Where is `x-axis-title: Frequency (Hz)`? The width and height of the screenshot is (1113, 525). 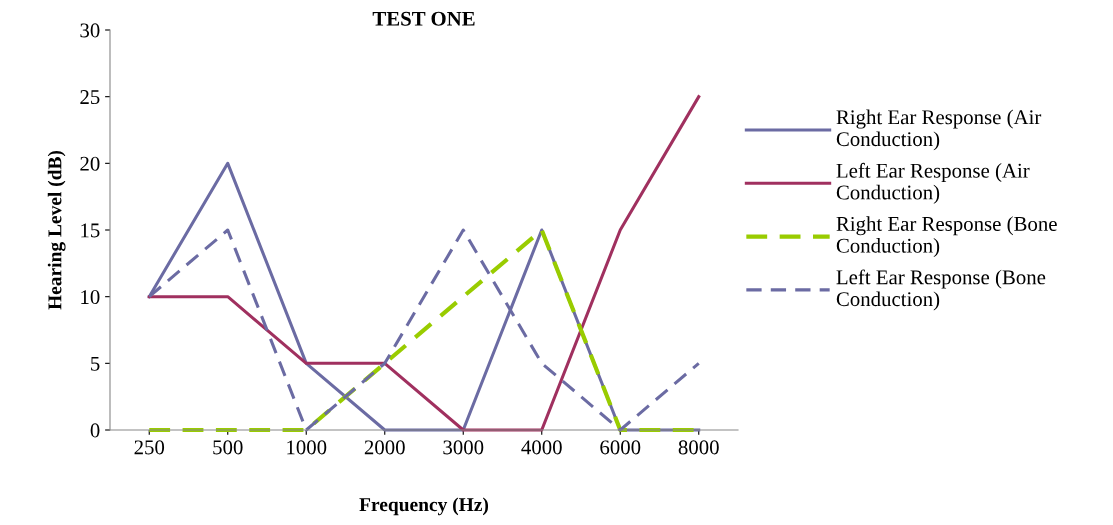
x-axis-title: Frequency (Hz) is located at coordinates (424, 506).